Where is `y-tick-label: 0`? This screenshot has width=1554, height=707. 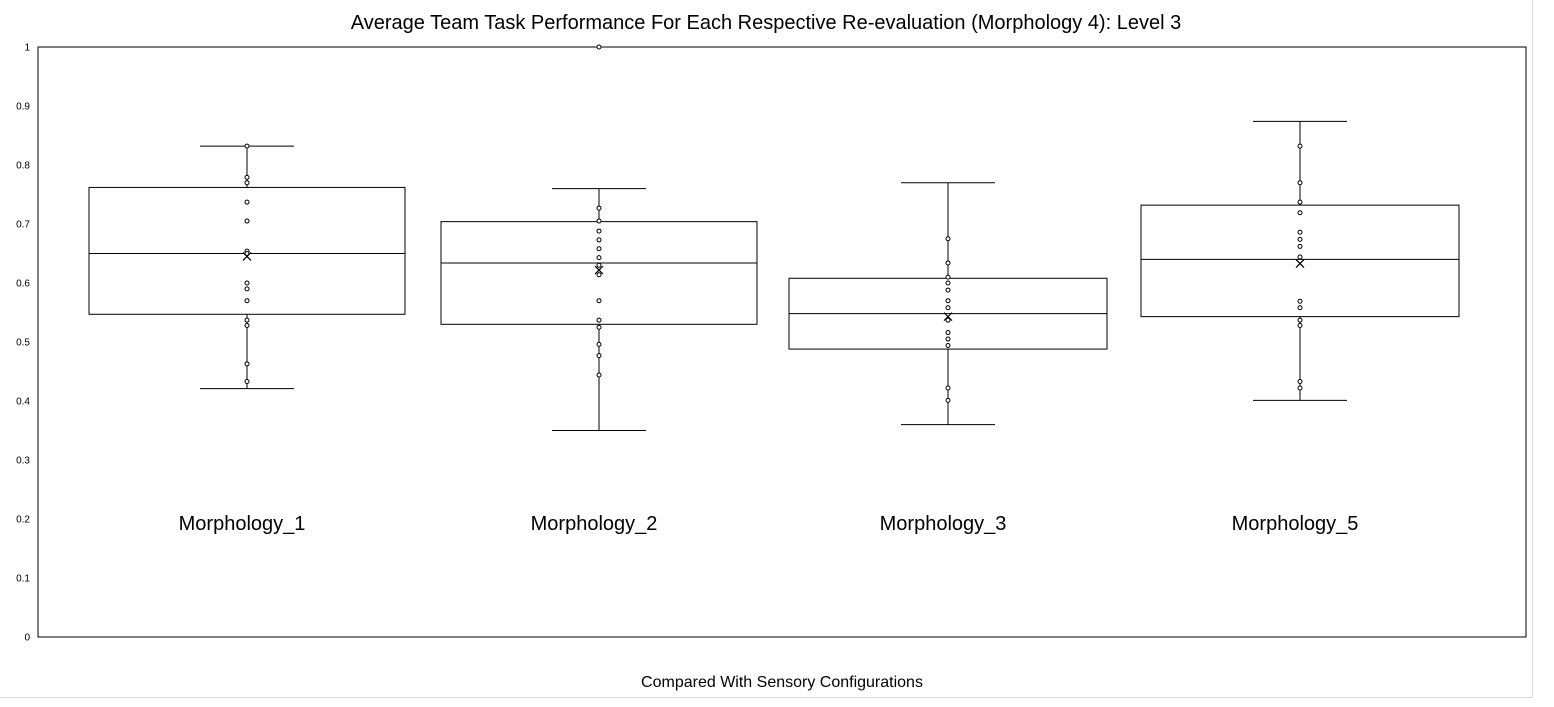 y-tick-label: 0 is located at coordinates (27, 638).